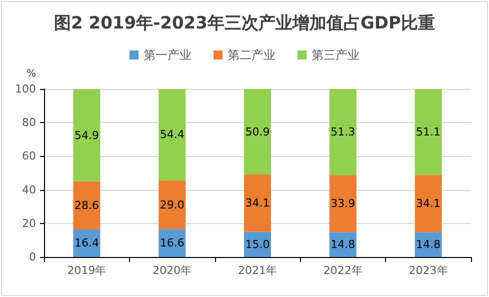 The width and height of the screenshot is (489, 297). What do you see at coordinates (172, 270) in the screenshot?
I see `x-tick-label: 2020年` at bounding box center [172, 270].